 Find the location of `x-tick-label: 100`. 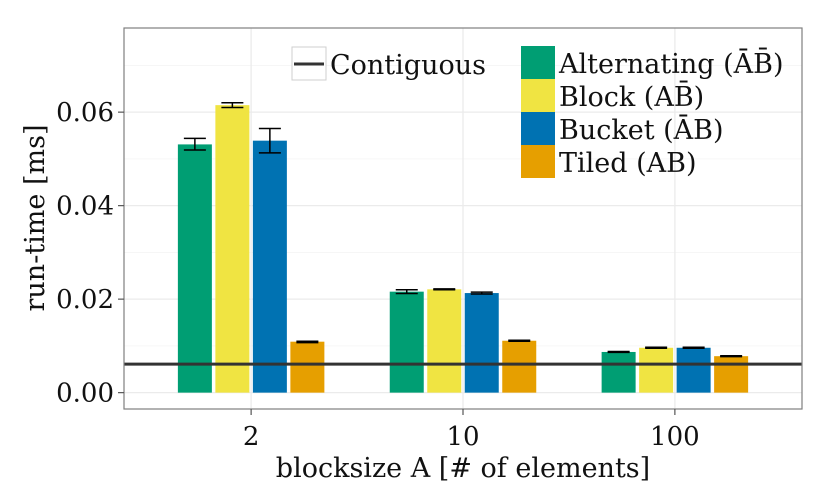

x-tick-label: 100 is located at coordinates (675, 437).